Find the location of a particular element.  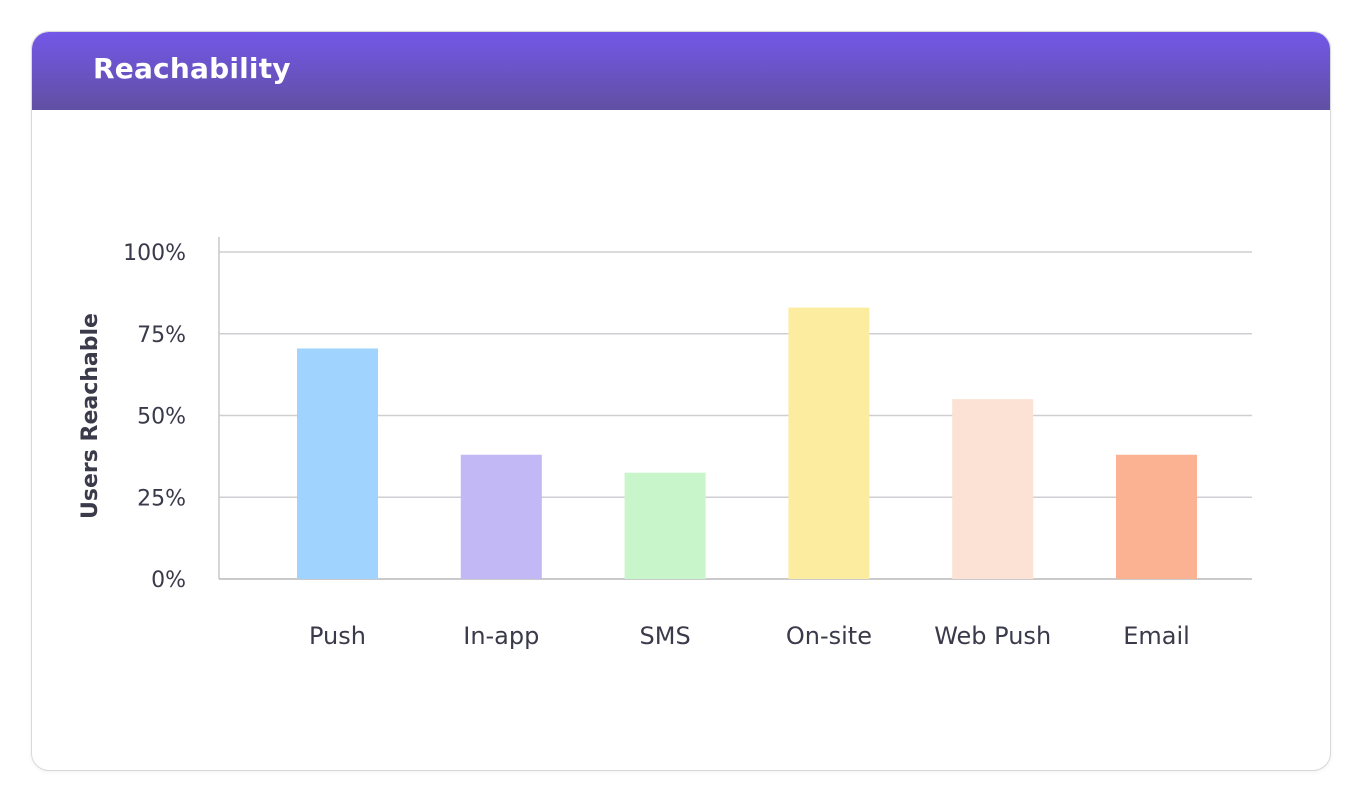

bar-email is located at coordinates (1156, 516).